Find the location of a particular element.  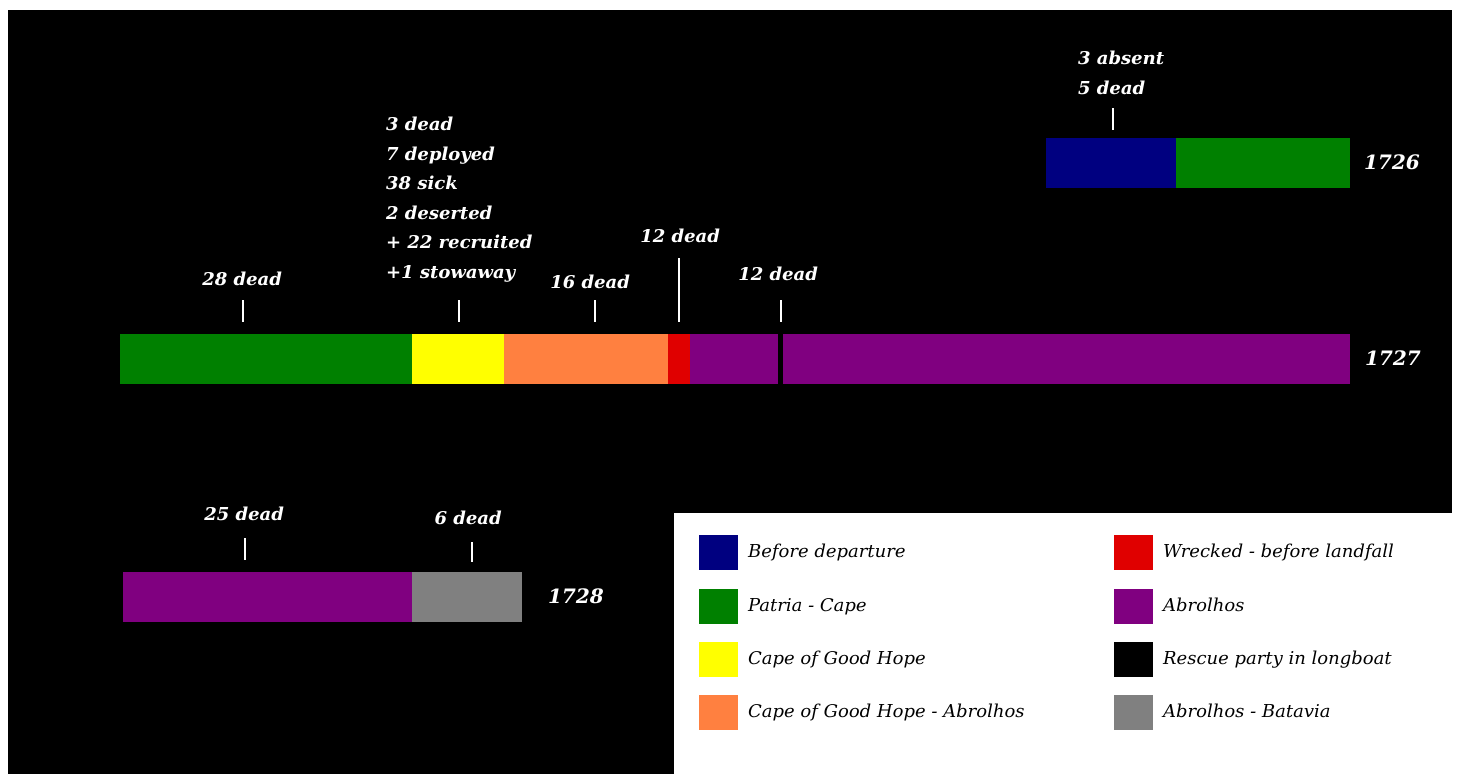

legend-label: Before departure is located at coordinates (827, 551).